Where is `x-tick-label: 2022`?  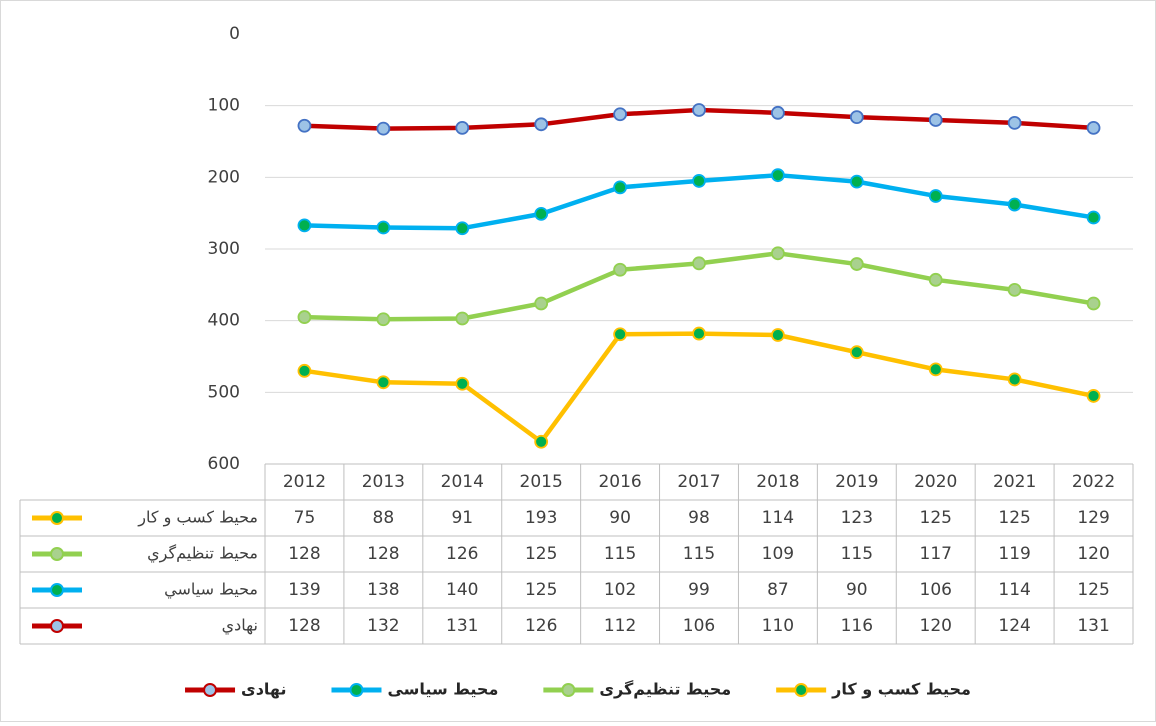
x-tick-label: 2022 is located at coordinates (1093, 482).